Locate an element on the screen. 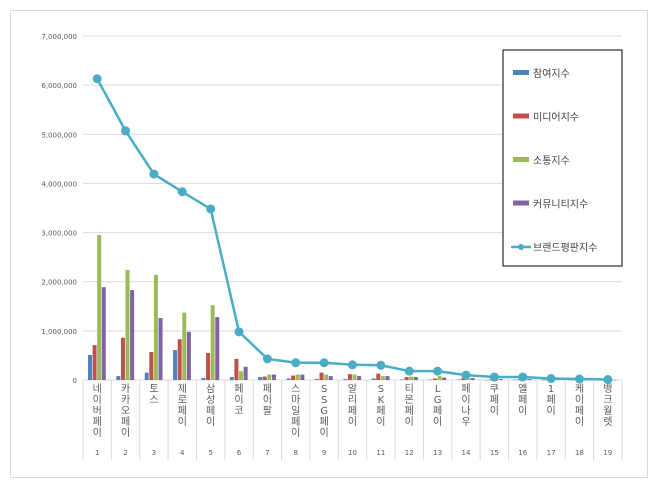 The image size is (660, 489). x-rank-label: 3 is located at coordinates (154, 453).